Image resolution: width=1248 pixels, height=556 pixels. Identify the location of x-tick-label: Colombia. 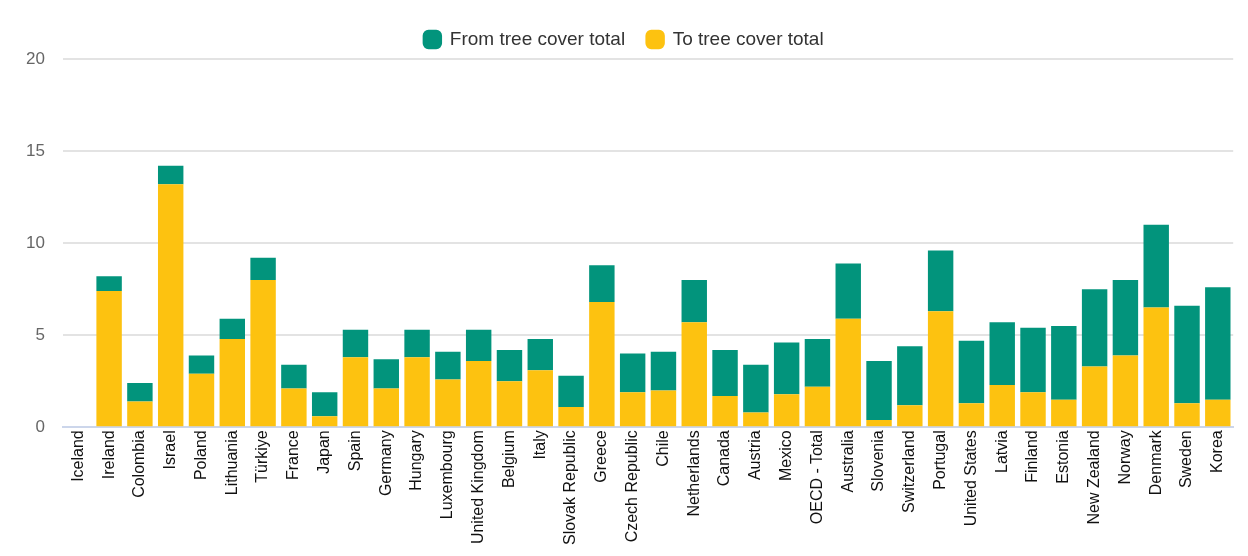
(139, 464).